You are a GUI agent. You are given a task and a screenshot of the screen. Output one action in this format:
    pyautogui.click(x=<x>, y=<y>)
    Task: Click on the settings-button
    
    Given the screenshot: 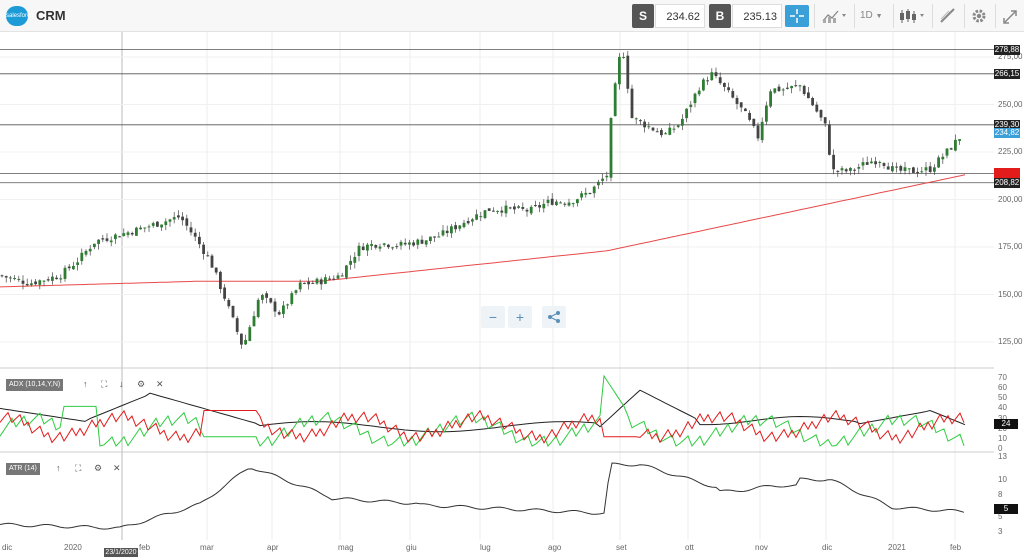 What is the action you would take?
    pyautogui.click(x=981, y=16)
    